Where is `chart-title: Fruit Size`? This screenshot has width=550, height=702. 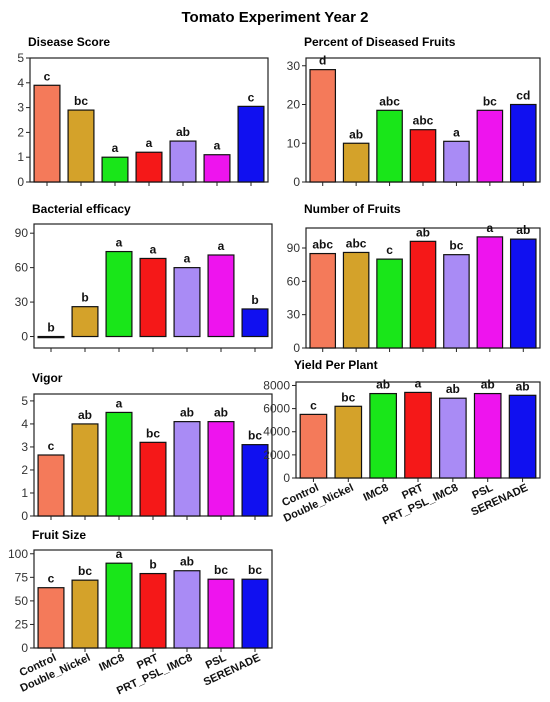 chart-title: Fruit Size is located at coordinates (59, 535).